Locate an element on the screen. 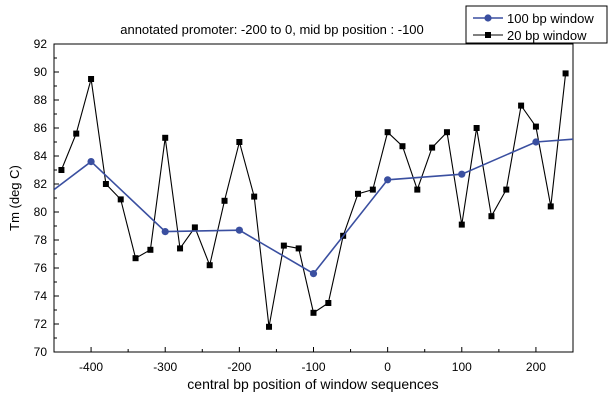  x-axis-label: central bp position of window sequences is located at coordinates (312, 384).